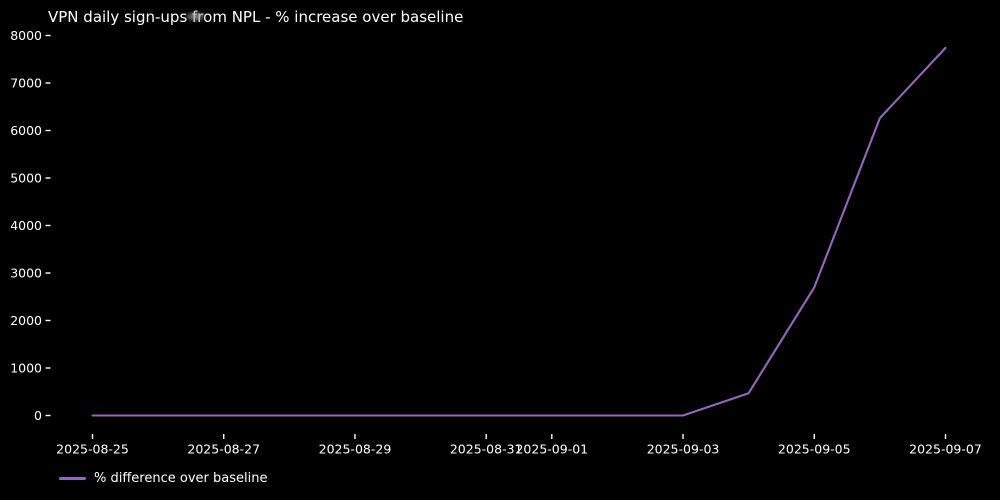 This screenshot has height=500, width=1000. Describe the element at coordinates (26, 320) in the screenshot. I see `y-tick-label: 2000` at that location.